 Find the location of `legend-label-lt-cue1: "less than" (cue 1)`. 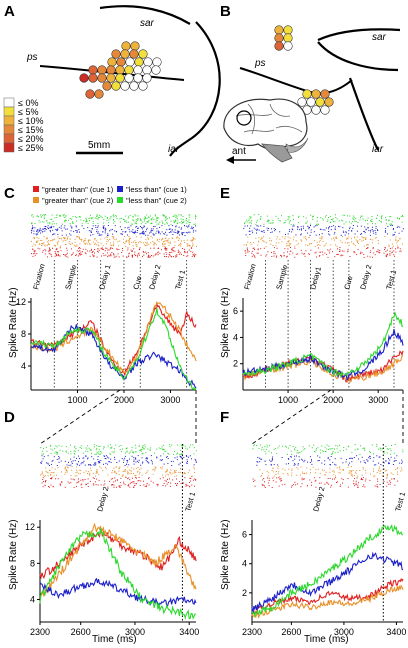

legend-label-lt-cue1: "less than" (cue 1) is located at coordinates (156, 189).